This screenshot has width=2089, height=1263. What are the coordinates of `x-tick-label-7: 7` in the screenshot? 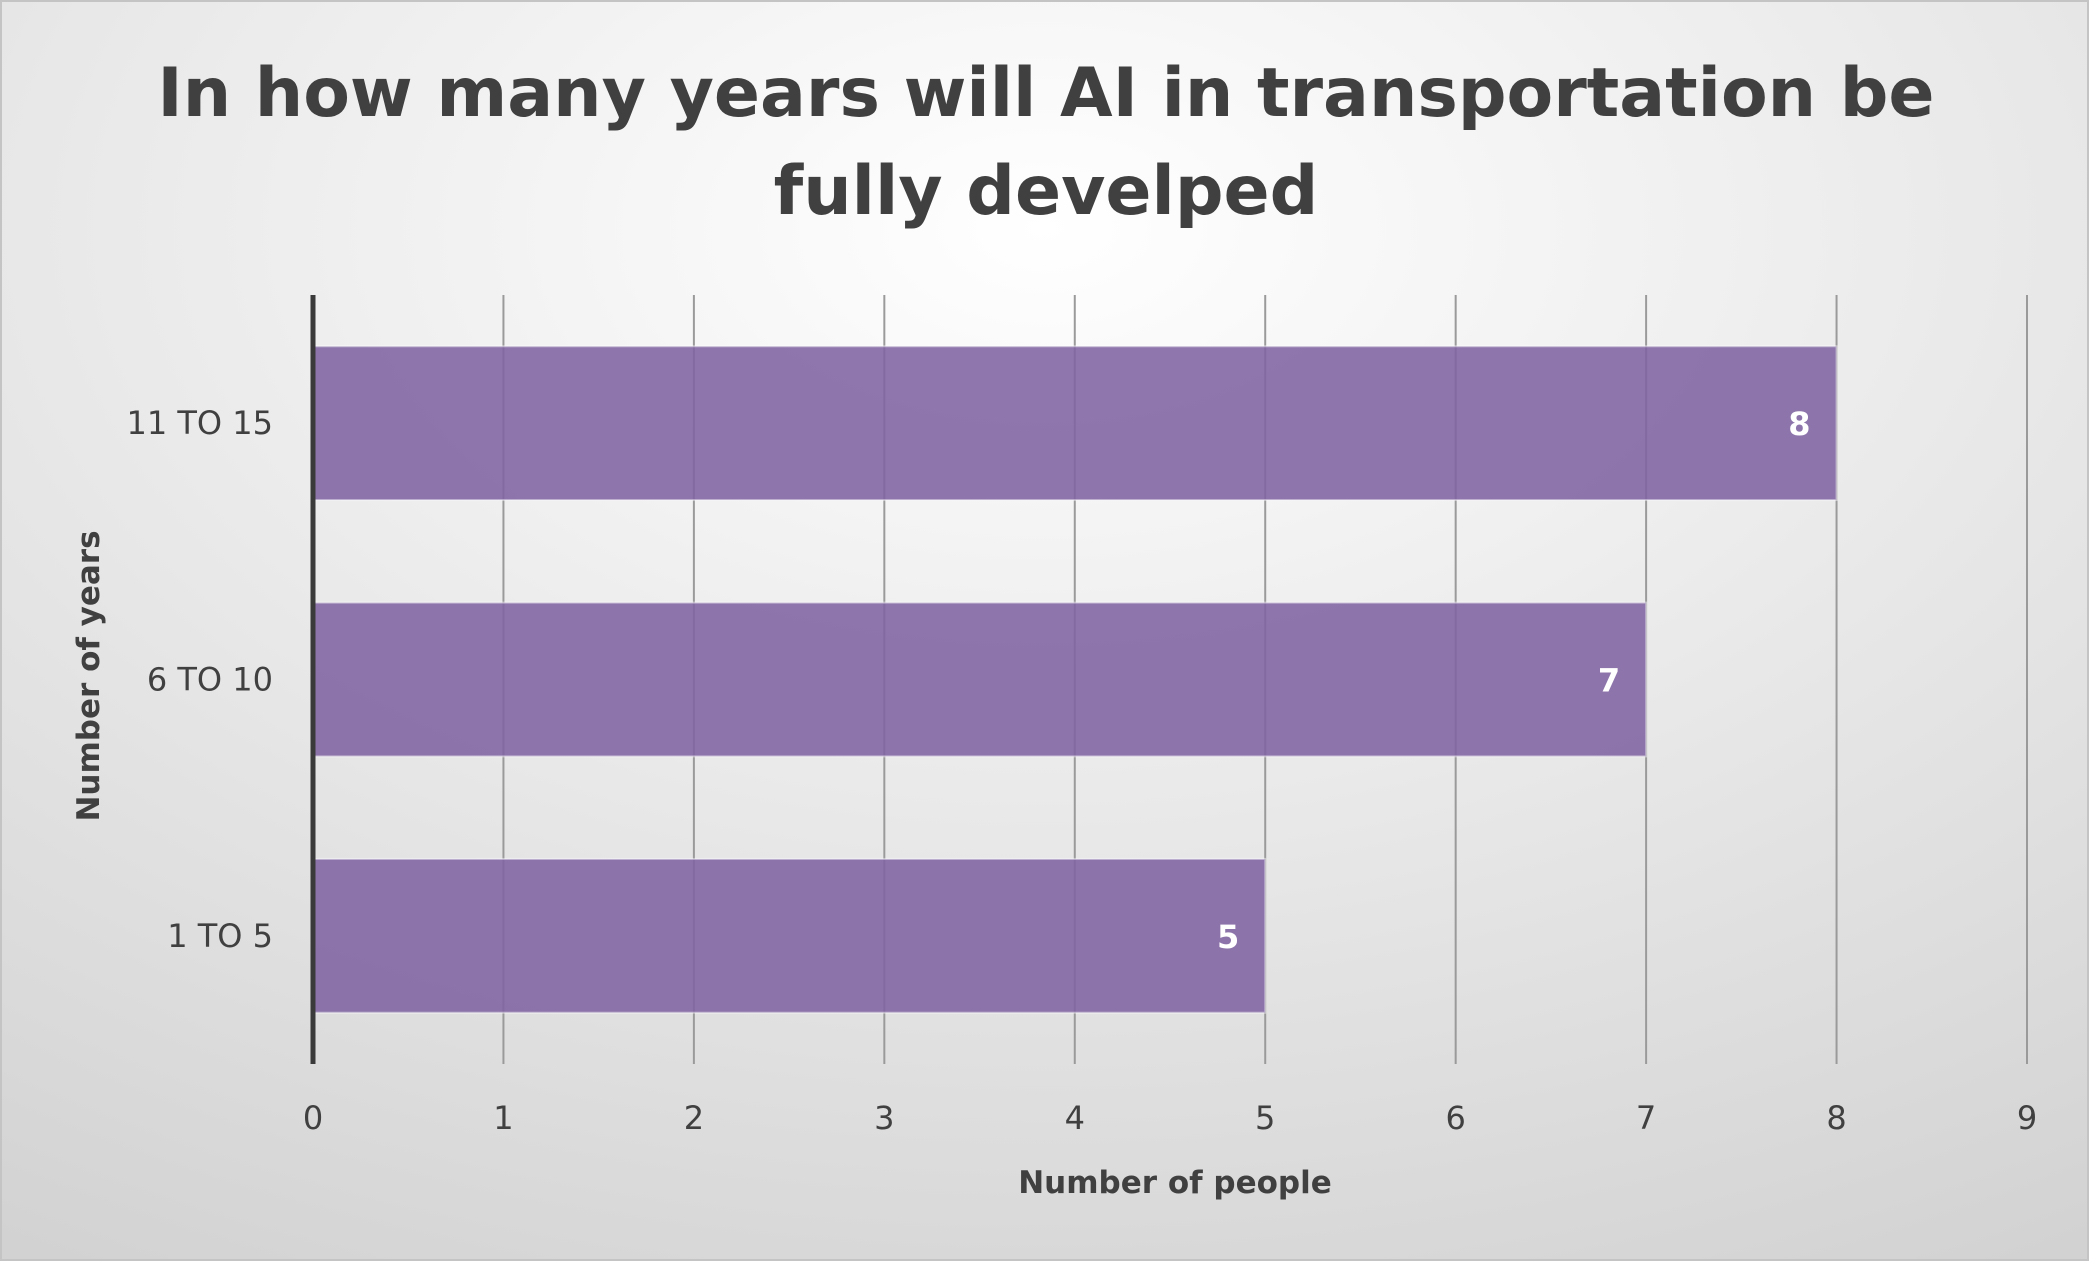 It's located at (1646, 1118).